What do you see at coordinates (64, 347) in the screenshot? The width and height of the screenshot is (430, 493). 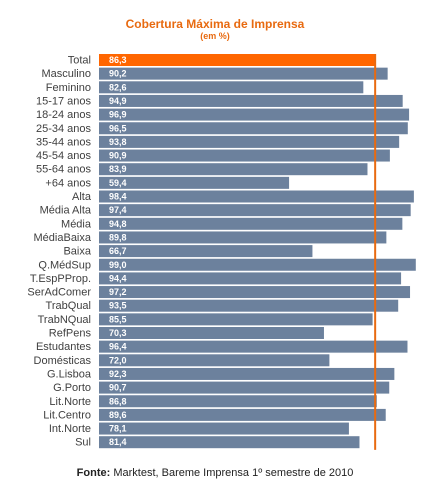 I see `category-label: Estudantes` at bounding box center [64, 347].